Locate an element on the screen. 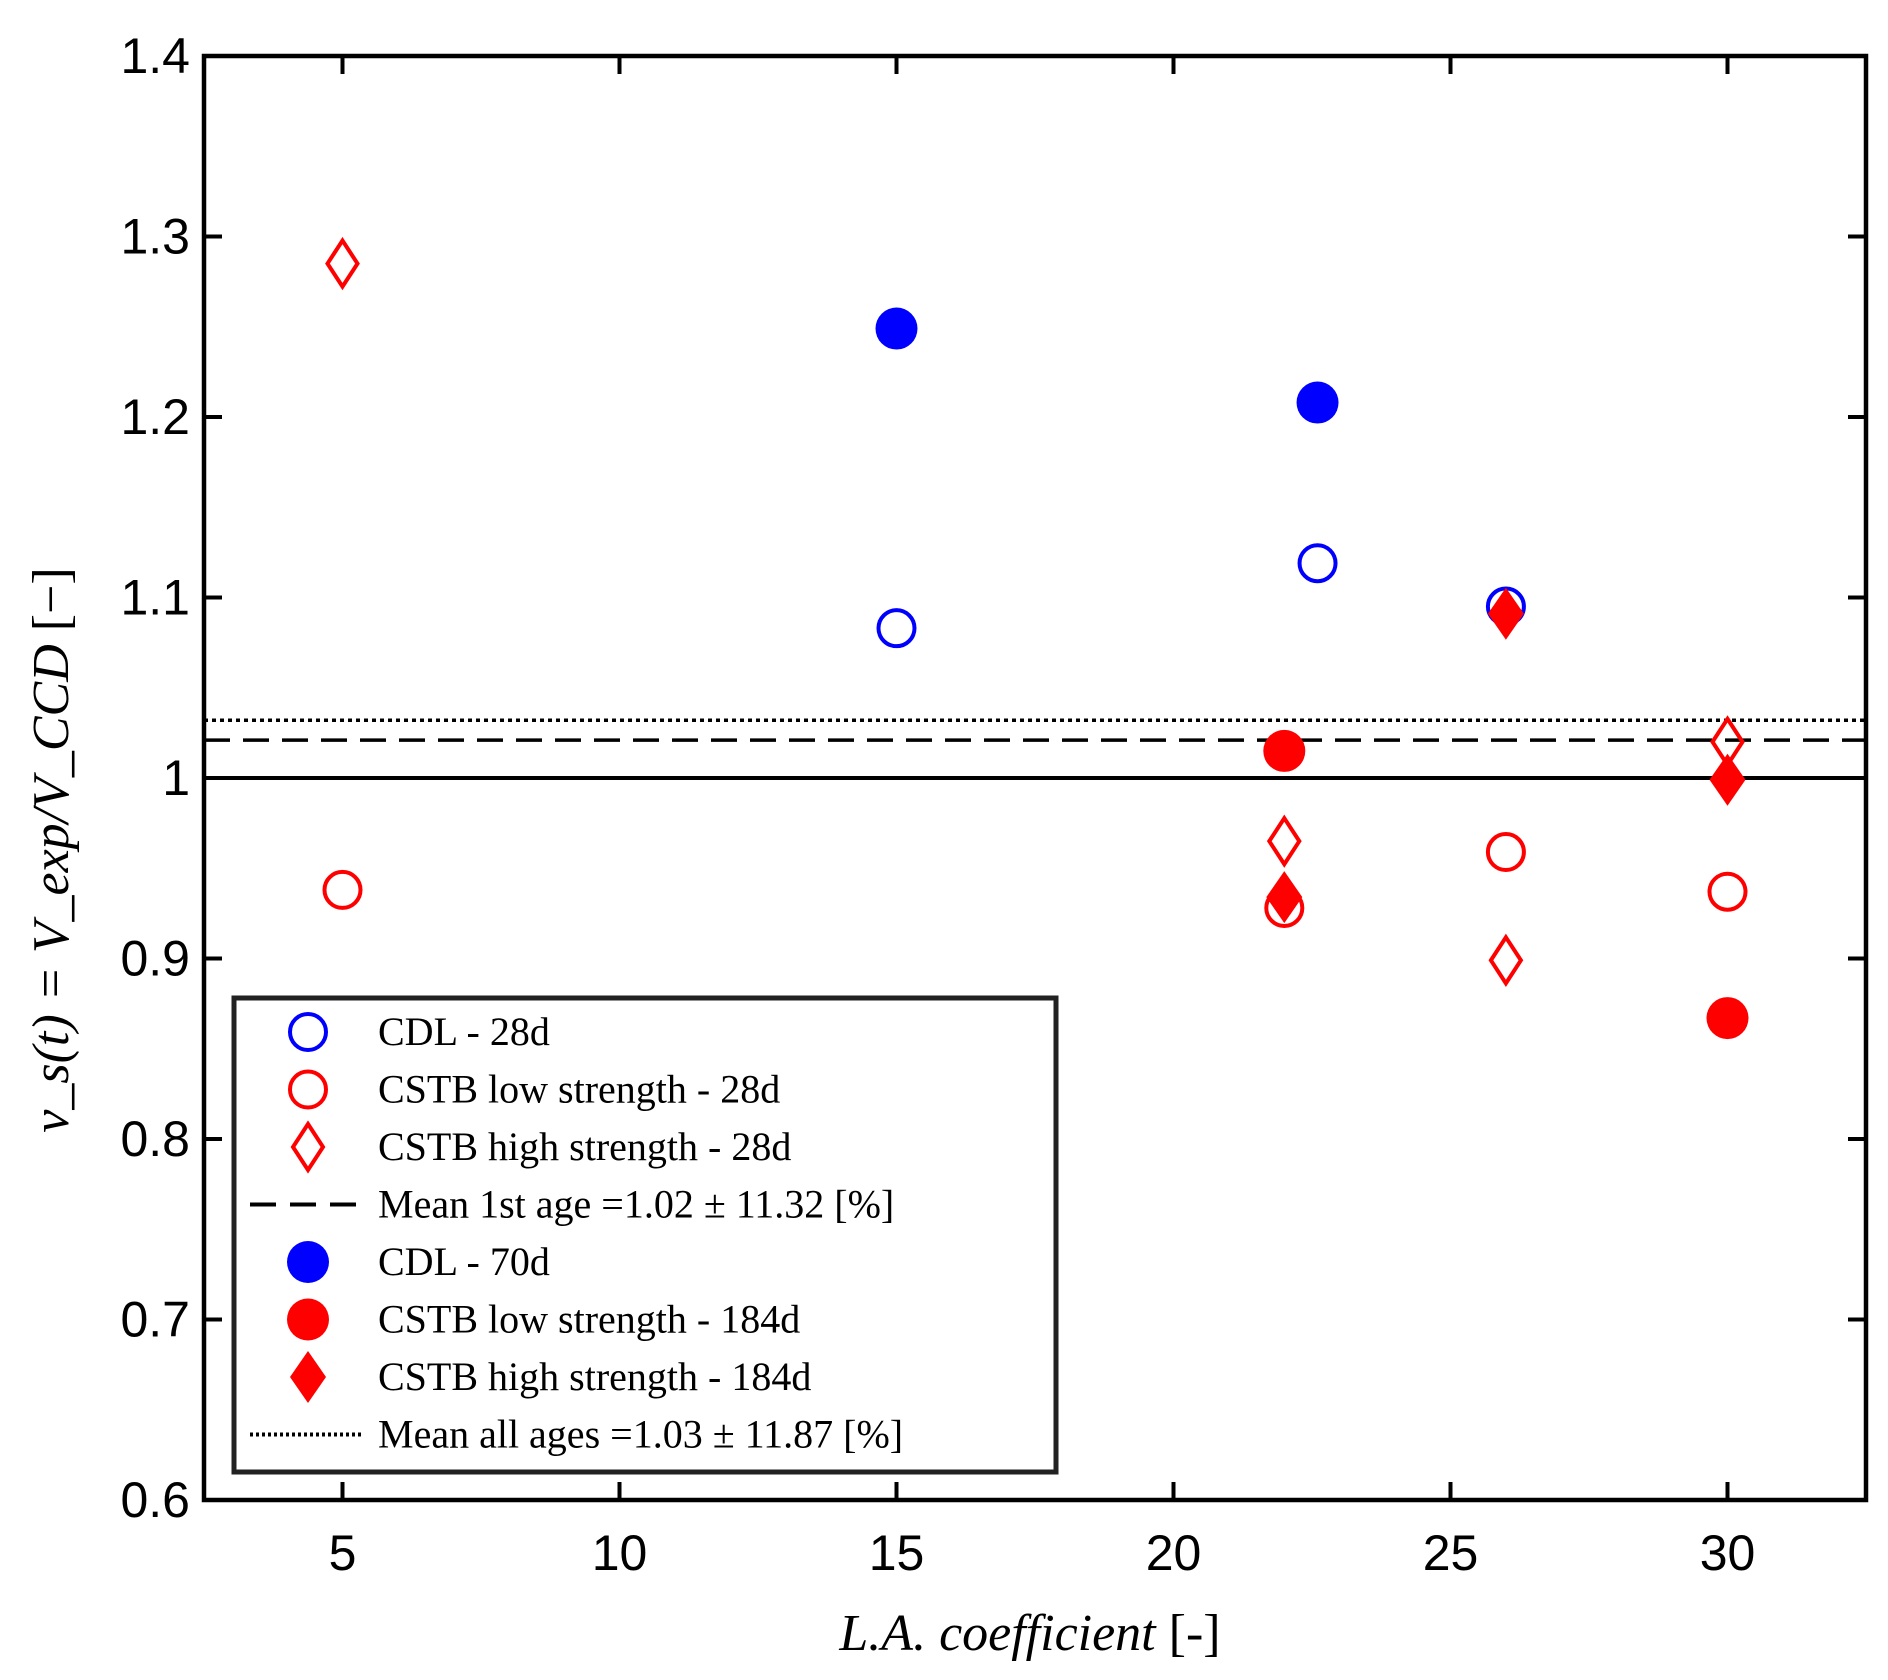  x-tick-label: 10 is located at coordinates (620, 1553).